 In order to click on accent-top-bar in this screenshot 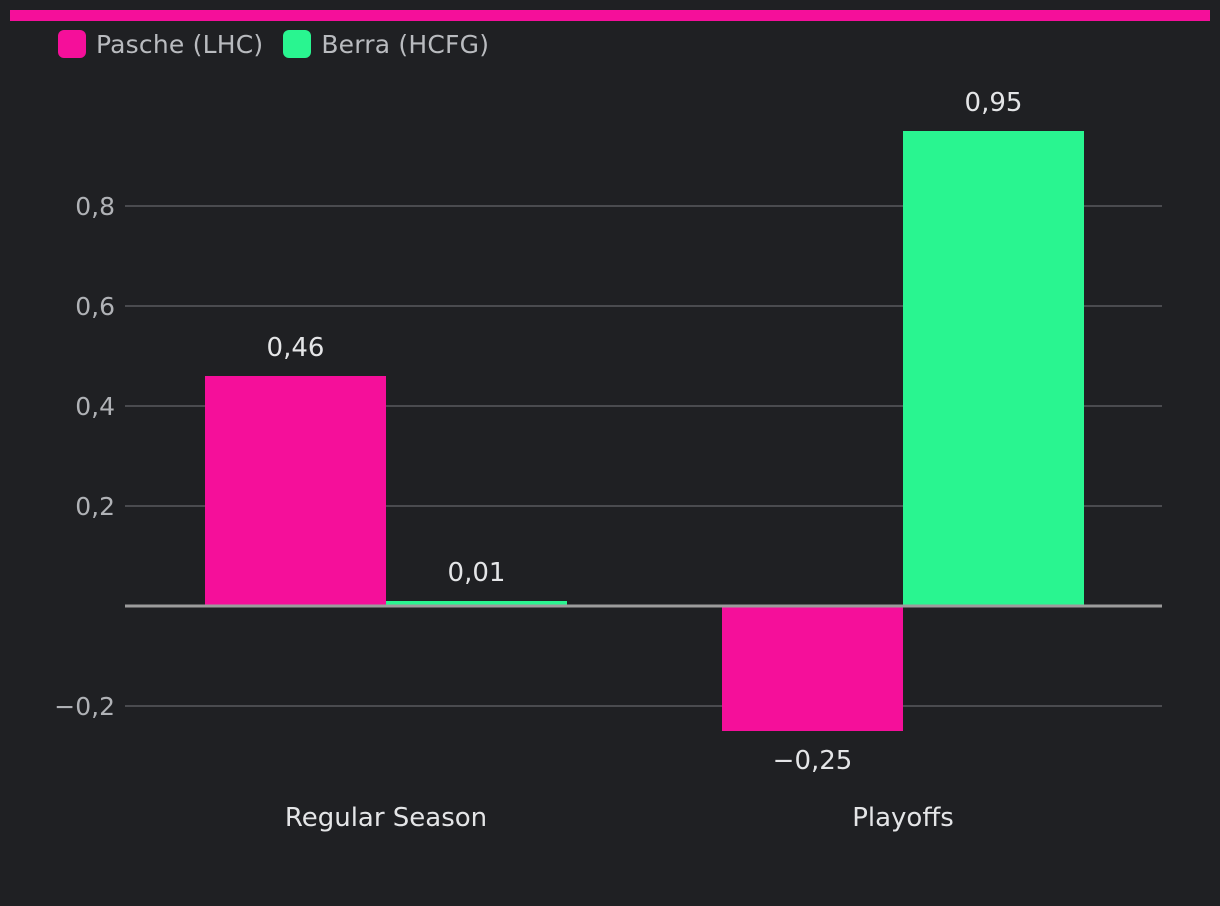, I will do `click(610, 15)`.